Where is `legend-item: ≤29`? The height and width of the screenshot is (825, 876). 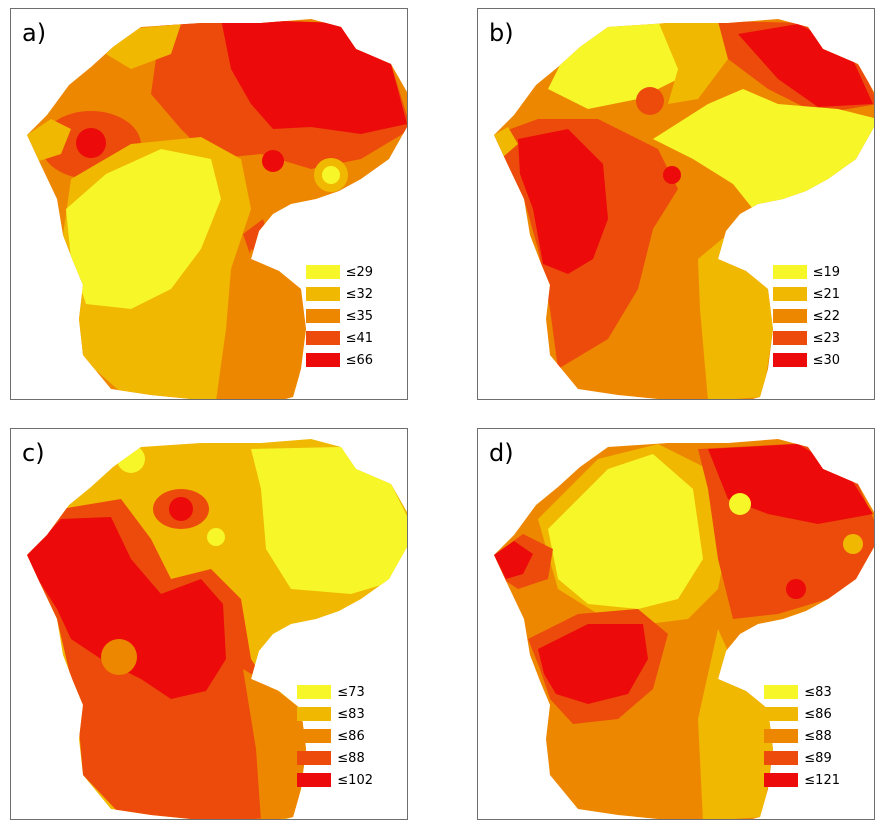
legend-item: ≤29 is located at coordinates (339, 272).